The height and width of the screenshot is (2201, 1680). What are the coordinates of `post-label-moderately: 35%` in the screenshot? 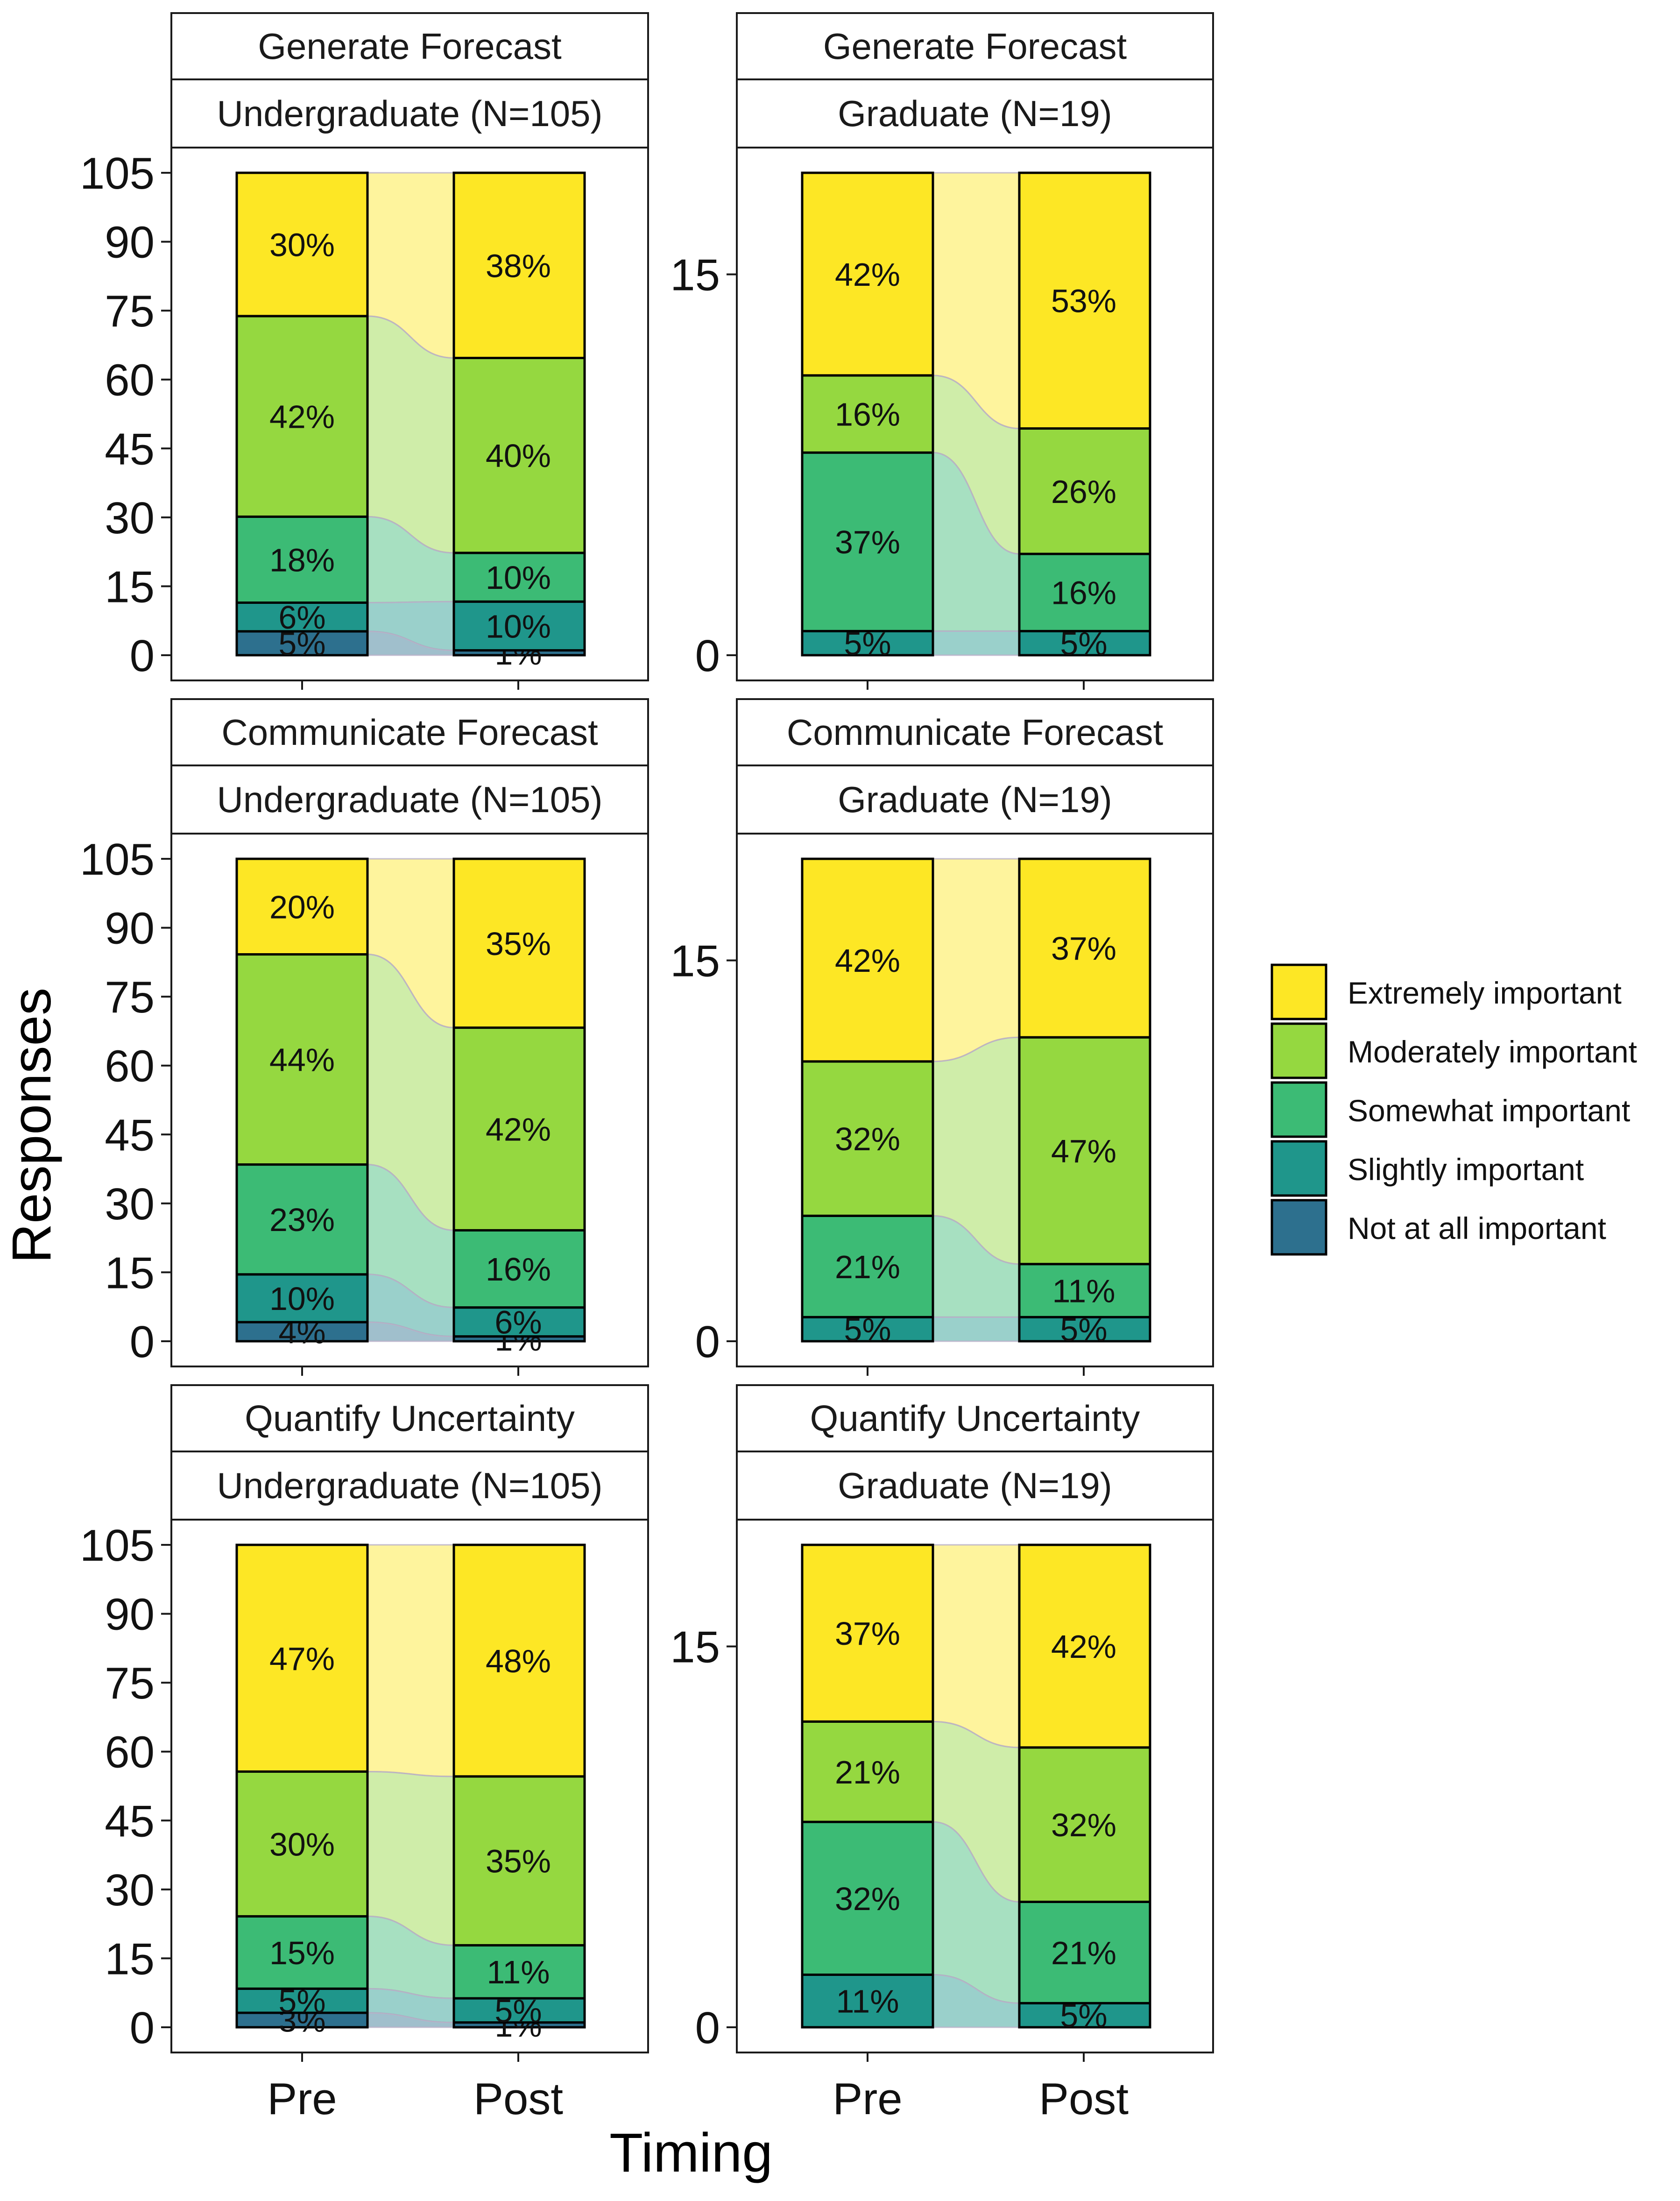 It's located at (518, 1861).